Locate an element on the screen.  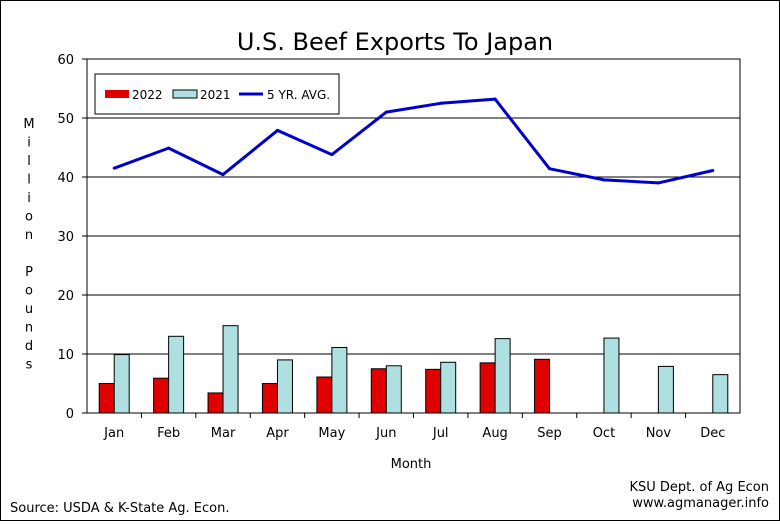
line-point-feb is located at coordinates (169, 148).